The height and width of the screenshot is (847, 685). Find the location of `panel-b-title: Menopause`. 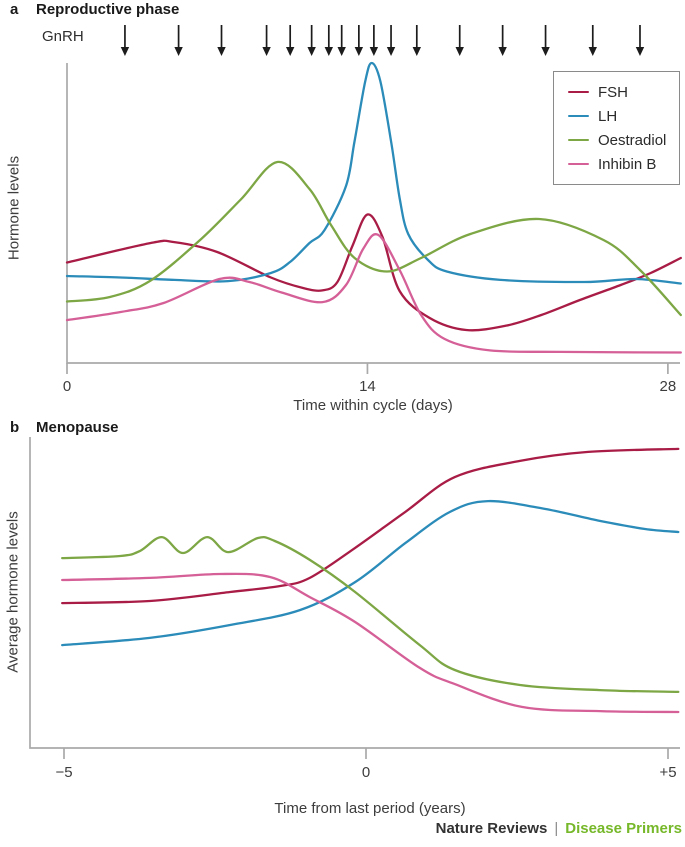

panel-b-title: Menopause is located at coordinates (77, 427).